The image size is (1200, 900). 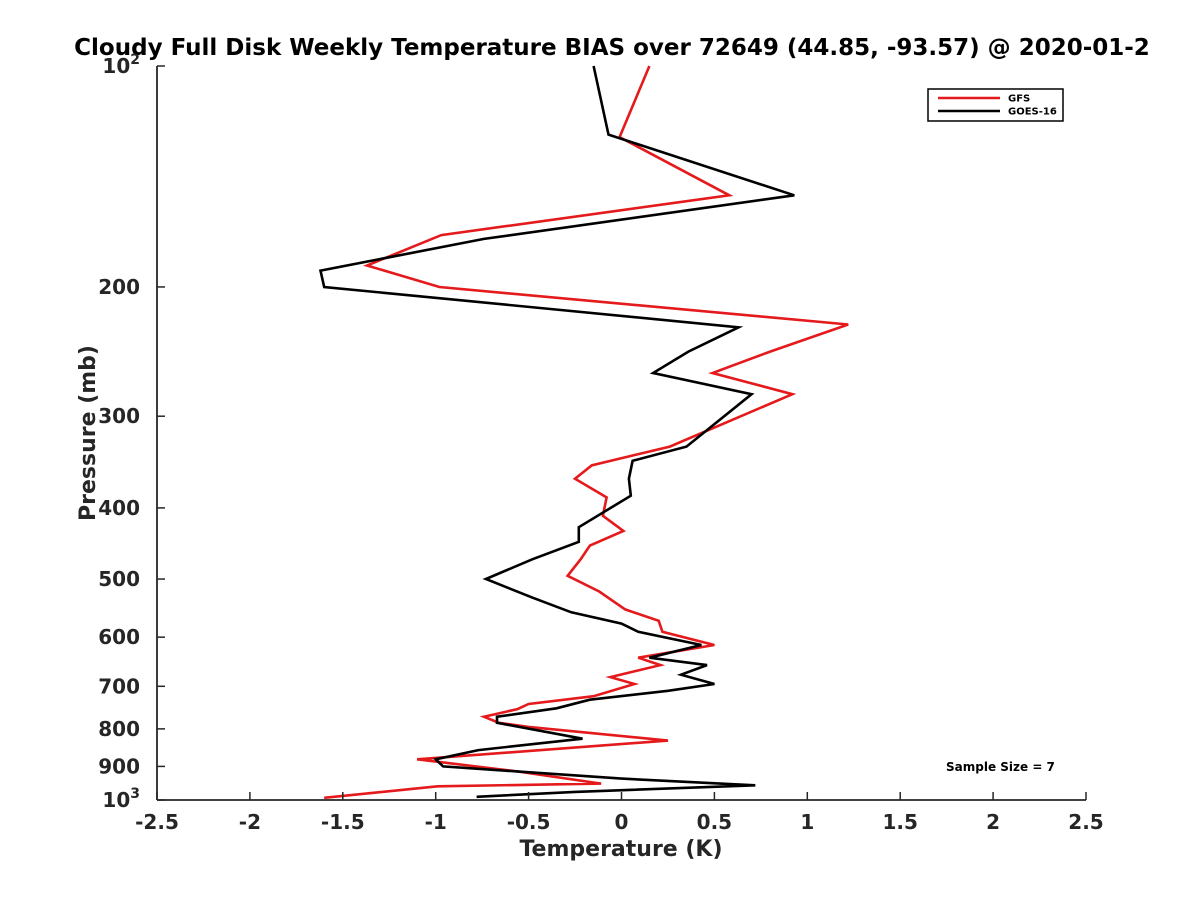 What do you see at coordinates (119, 766) in the screenshot?
I see `y-tick-label: 900` at bounding box center [119, 766].